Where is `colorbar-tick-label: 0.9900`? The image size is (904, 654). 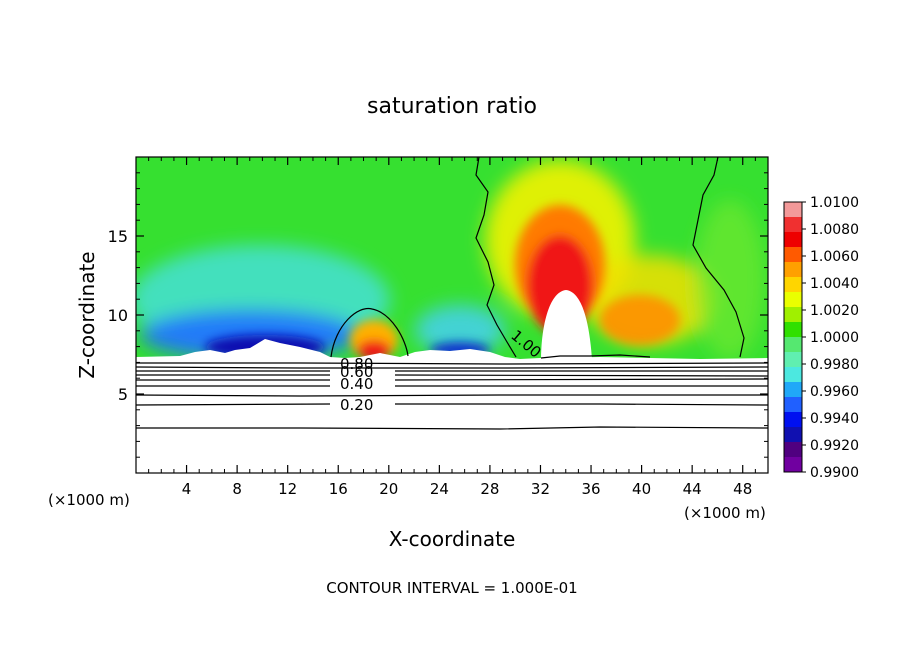
colorbar-tick-label: 0.9900 is located at coordinates (834, 473).